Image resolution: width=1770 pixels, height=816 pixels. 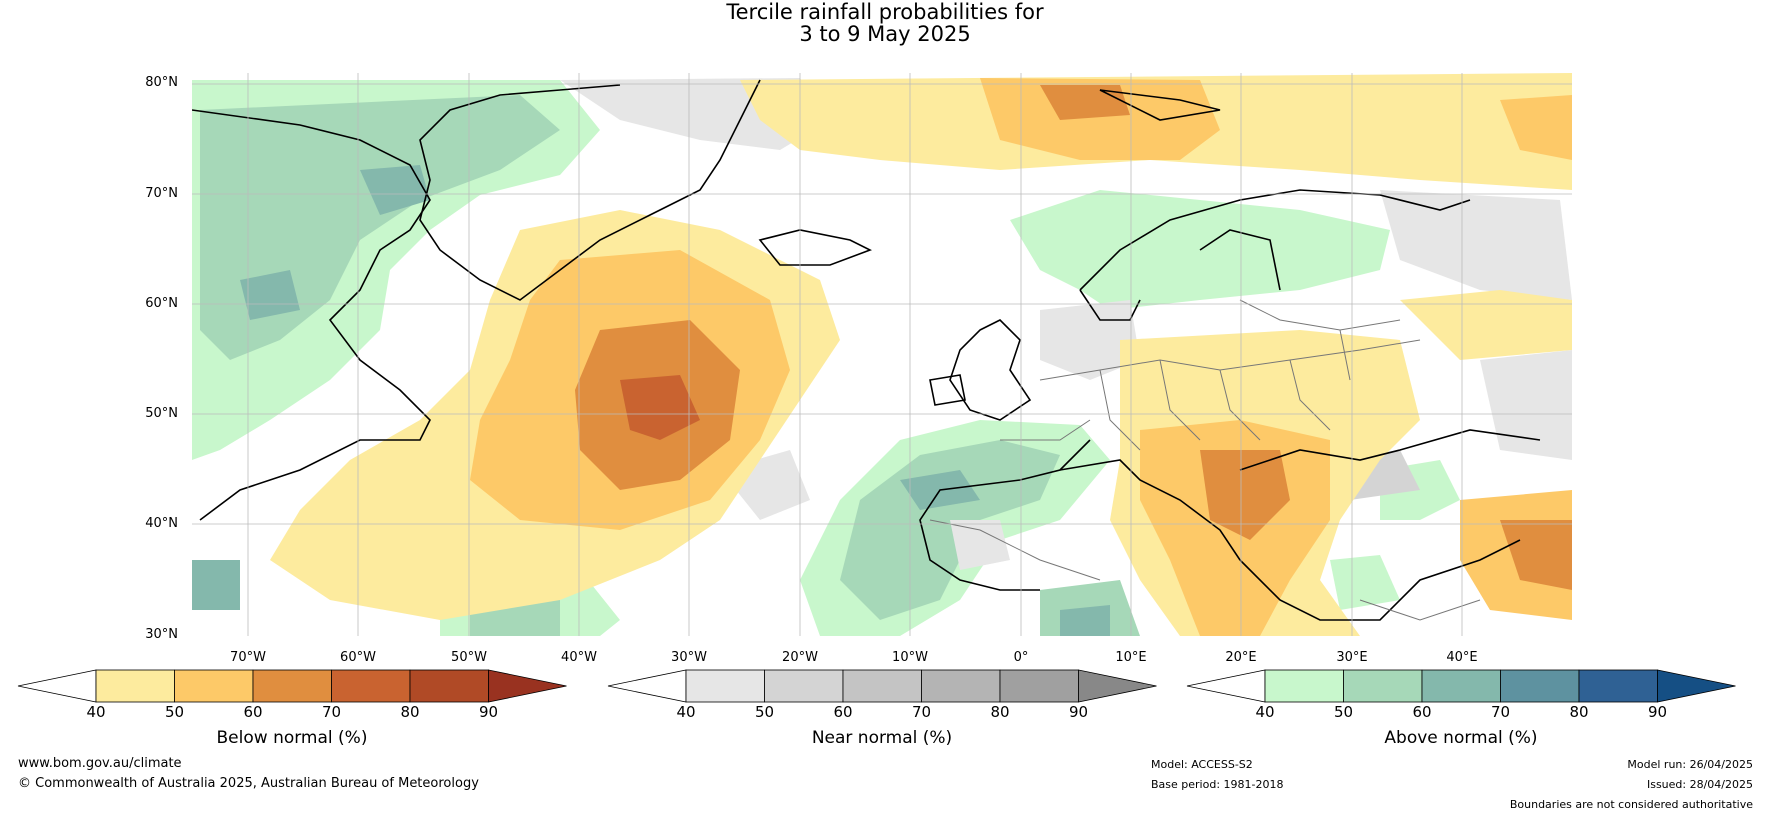 What do you see at coordinates (161, 303) in the screenshot?
I see `lat-label: 60°N` at bounding box center [161, 303].